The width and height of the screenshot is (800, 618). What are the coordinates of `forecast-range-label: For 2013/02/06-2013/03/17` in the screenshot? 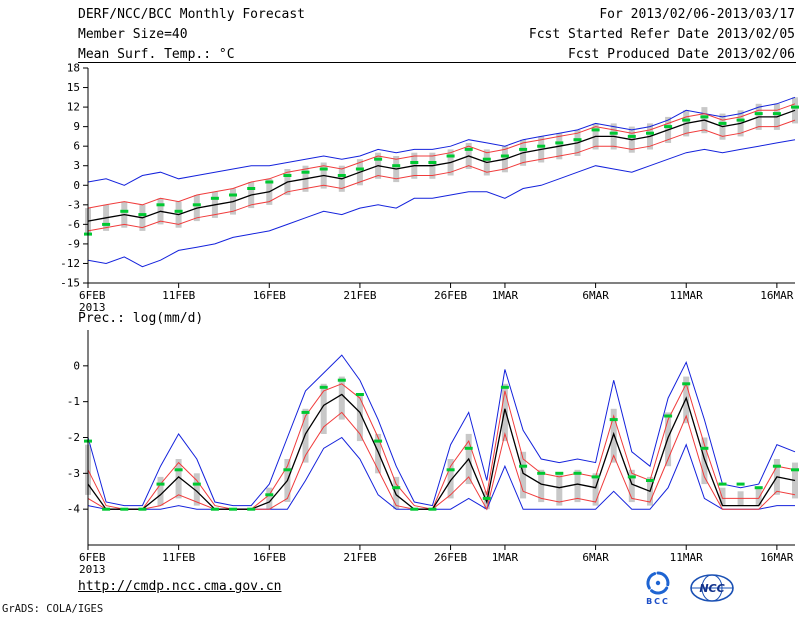 It's located at (697, 14).